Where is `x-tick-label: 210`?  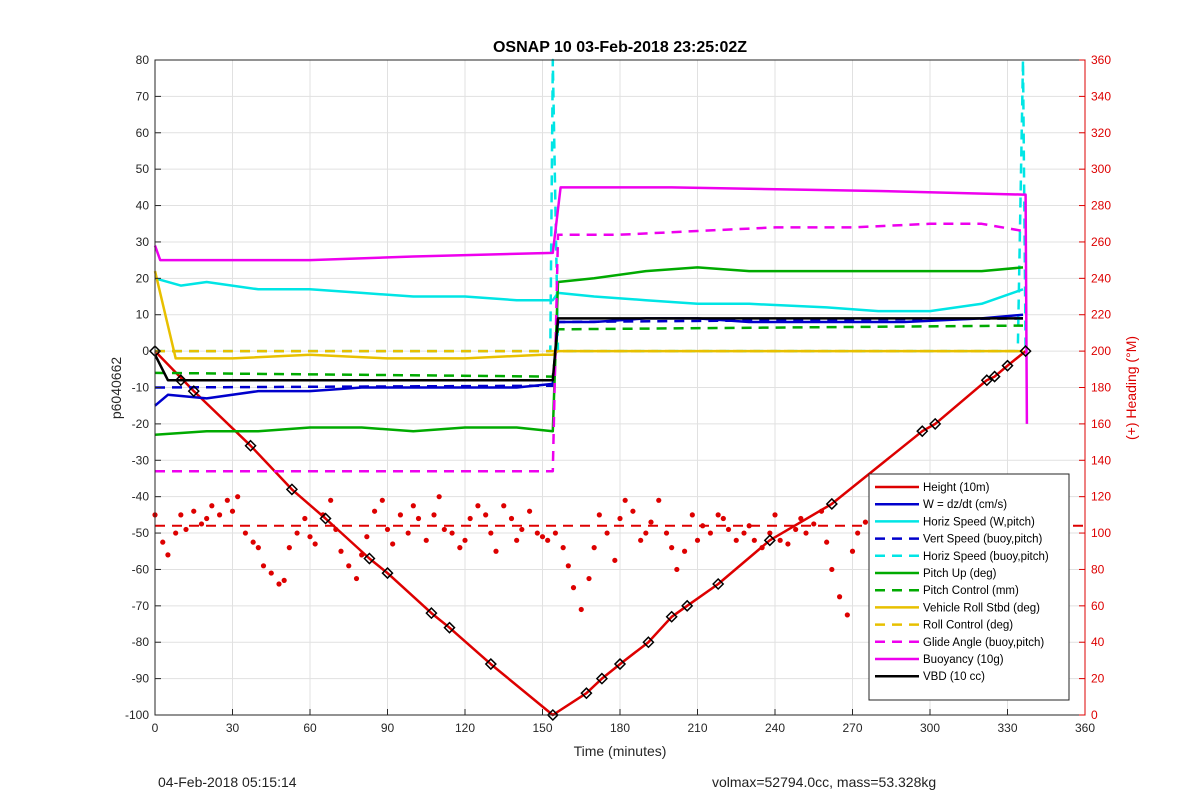
x-tick-label: 210 is located at coordinates (697, 728).